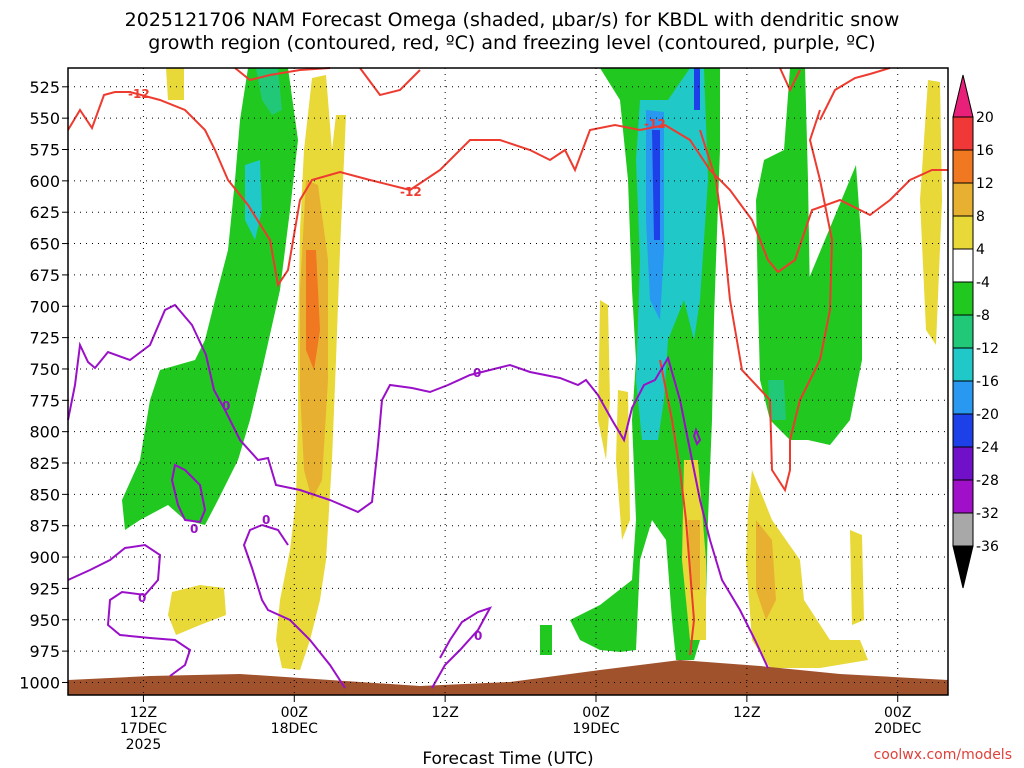 The image size is (1024, 768). What do you see at coordinates (987, 382) in the screenshot?
I see `colorbar-label: -16` at bounding box center [987, 382].